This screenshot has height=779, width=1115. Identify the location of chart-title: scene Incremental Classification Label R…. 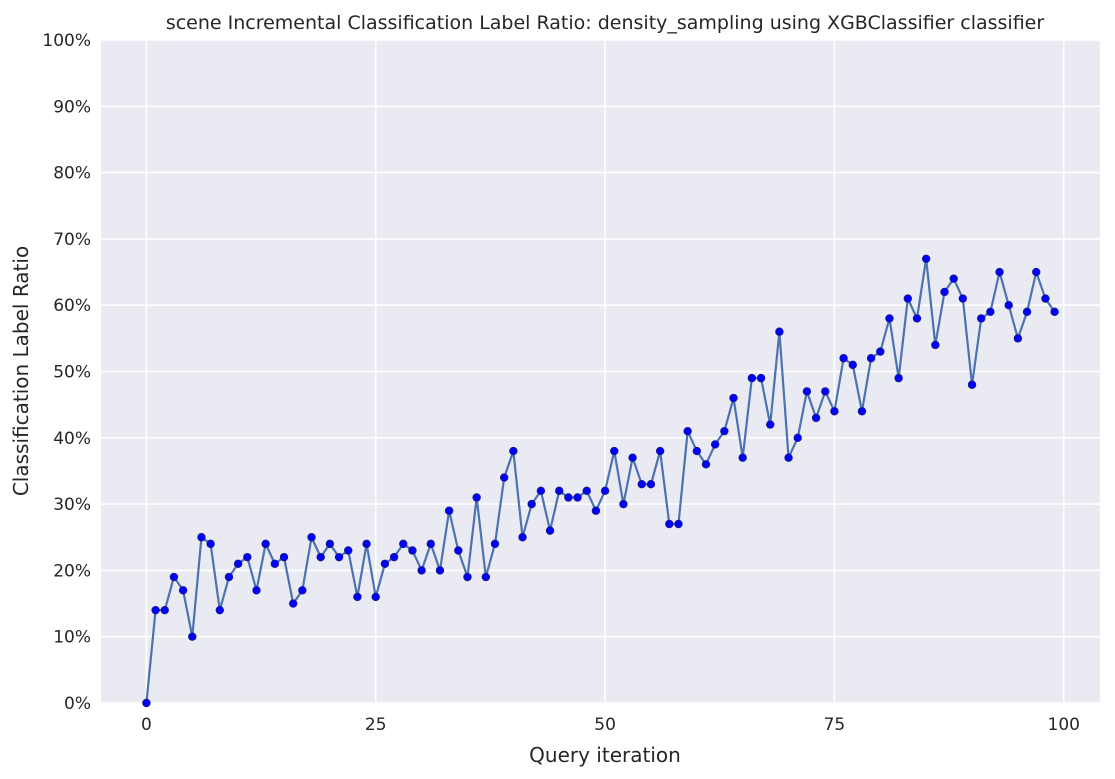
(605, 23).